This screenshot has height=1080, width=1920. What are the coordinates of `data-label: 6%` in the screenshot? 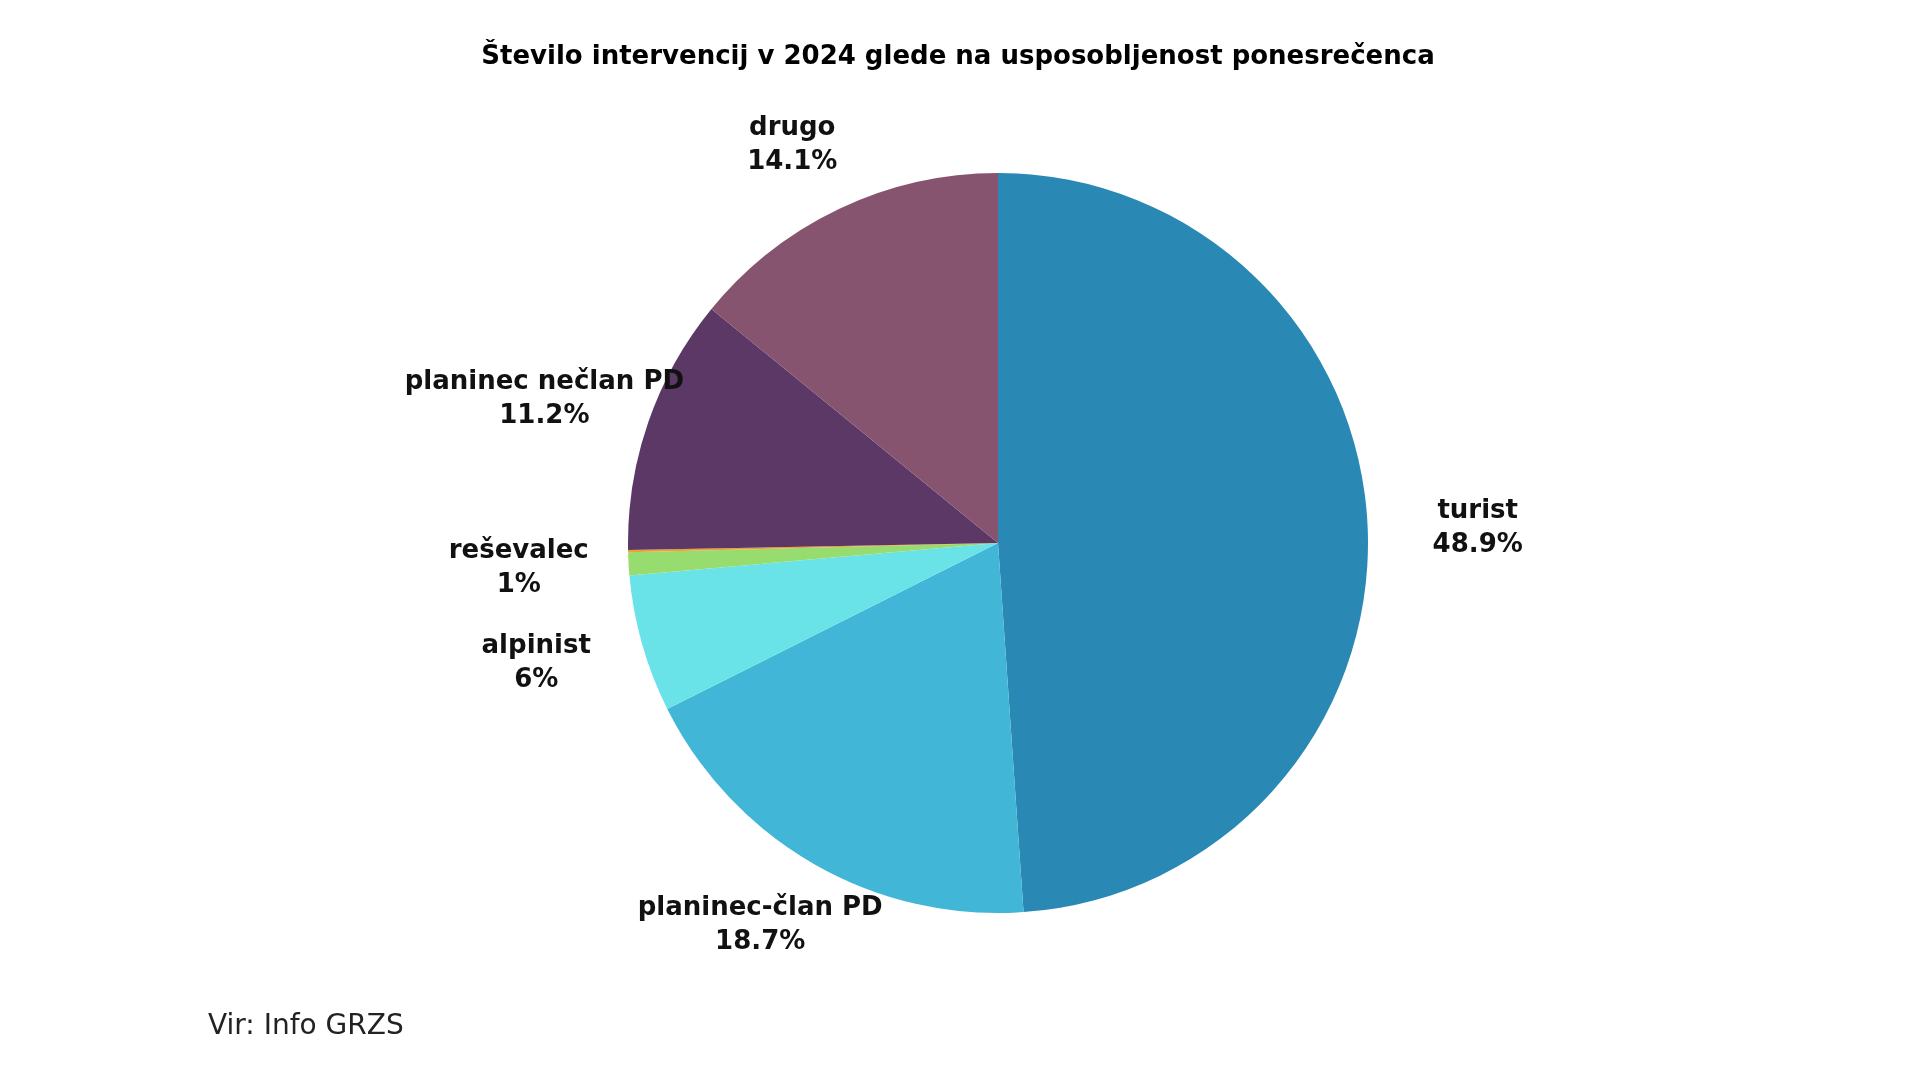 It's located at (536, 677).